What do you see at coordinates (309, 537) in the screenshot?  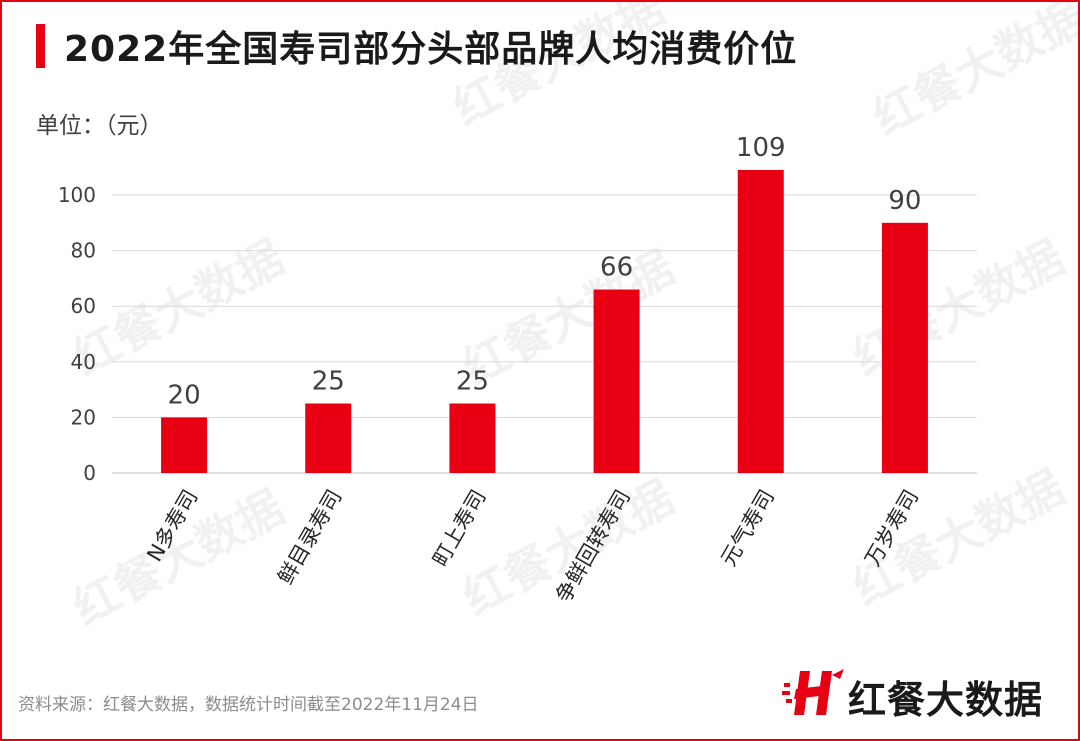 I see `x-category-label: 鲜目录寿司` at bounding box center [309, 537].